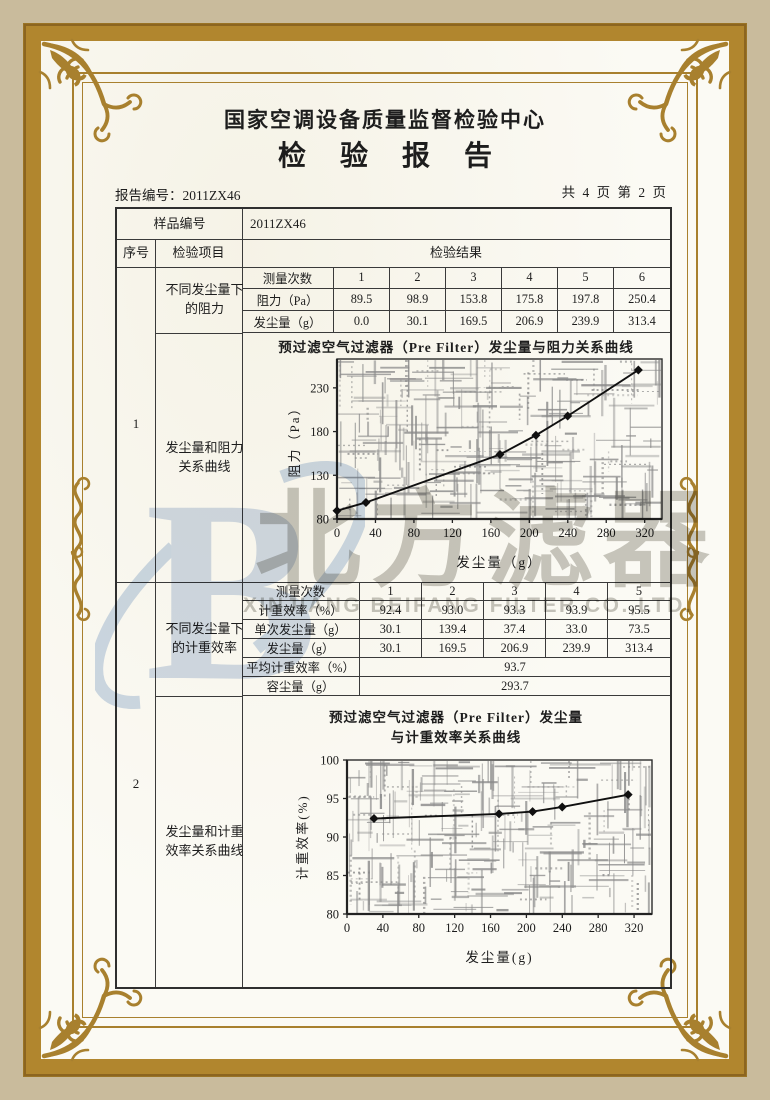 The image size is (770, 1100). Describe the element at coordinates (178, 195) in the screenshot. I see `report-number: 报告编号：2011ZX46` at that location.